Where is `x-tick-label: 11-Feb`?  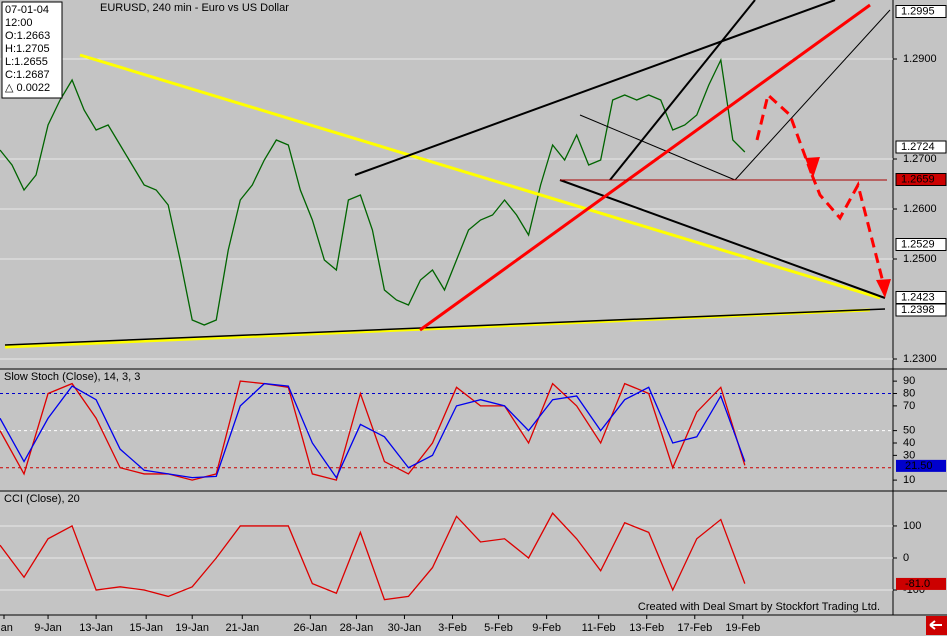 x-tick-label: 11-Feb is located at coordinates (599, 628).